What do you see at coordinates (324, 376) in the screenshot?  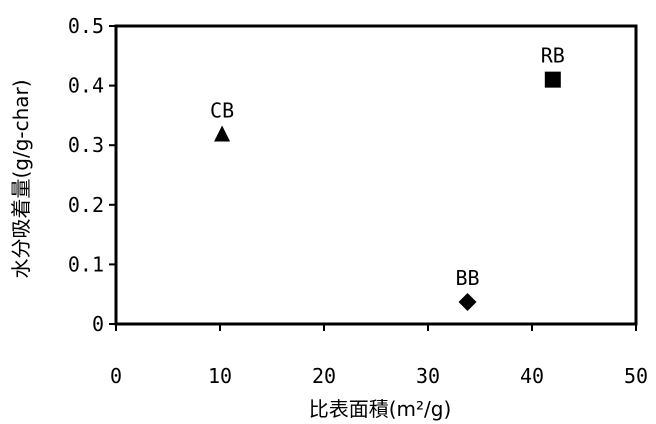 I see `x-tick-label: 20` at bounding box center [324, 376].